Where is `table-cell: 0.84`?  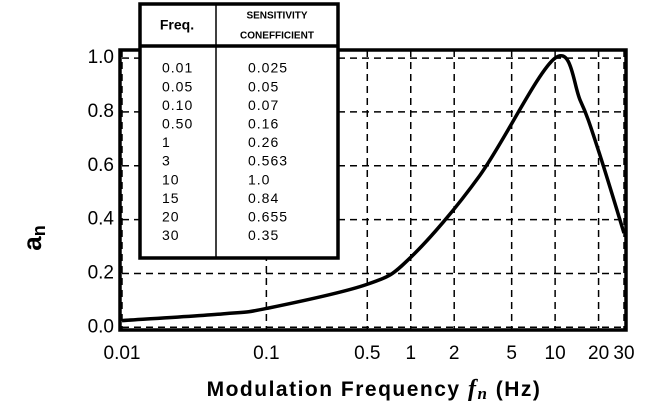 table-cell: 0.84 is located at coordinates (263, 198).